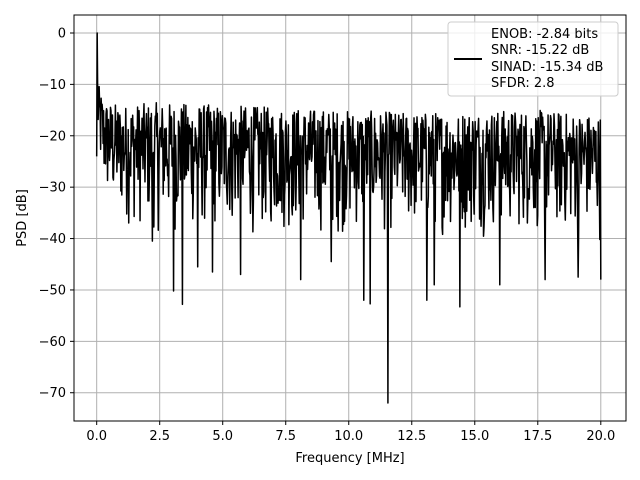 The width and height of the screenshot is (640, 480). What do you see at coordinates (52, 188) in the screenshot?
I see `y-tick-label: −30` at bounding box center [52, 188].